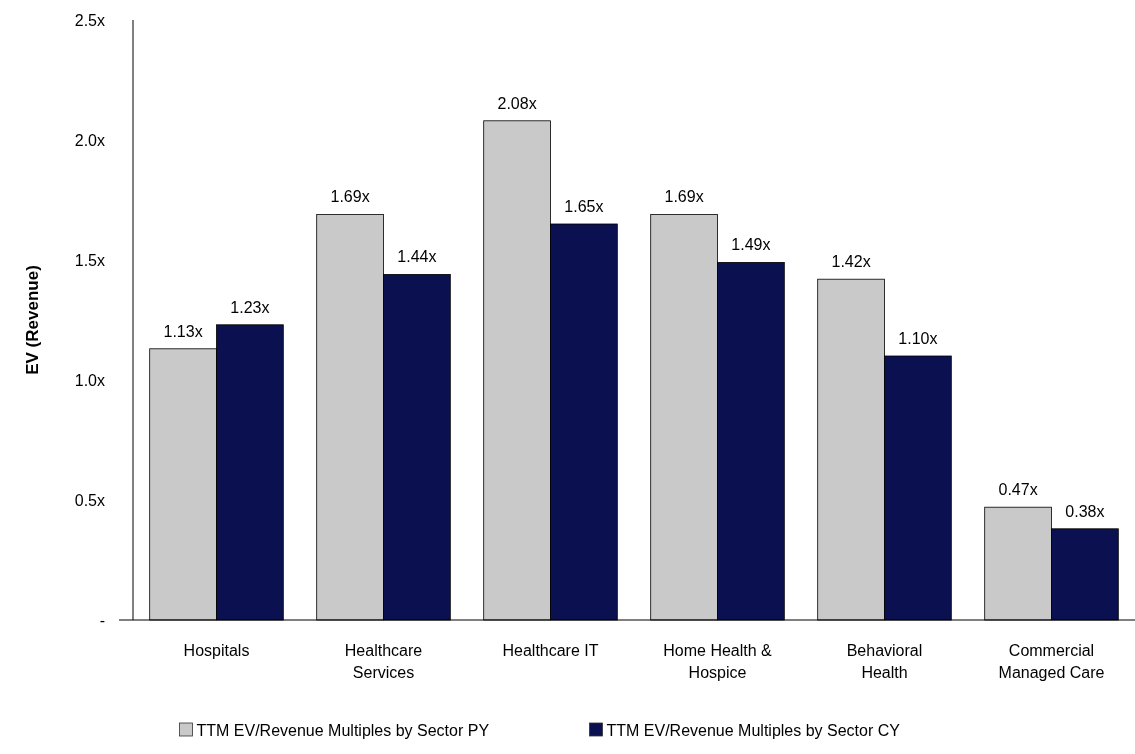 The image size is (1135, 754). I want to click on x-tick-label: Healthcare IT, so click(550, 650).